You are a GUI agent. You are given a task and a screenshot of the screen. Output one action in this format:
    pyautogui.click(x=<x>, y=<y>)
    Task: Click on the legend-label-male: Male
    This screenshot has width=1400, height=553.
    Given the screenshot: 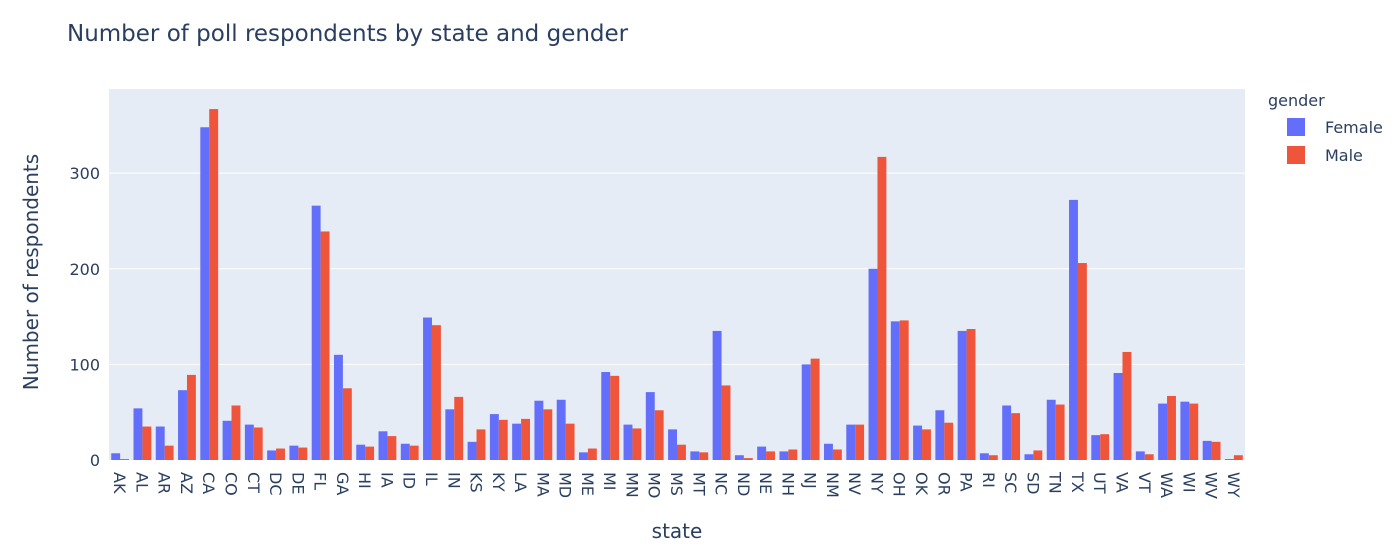 What is the action you would take?
    pyautogui.click(x=1344, y=155)
    